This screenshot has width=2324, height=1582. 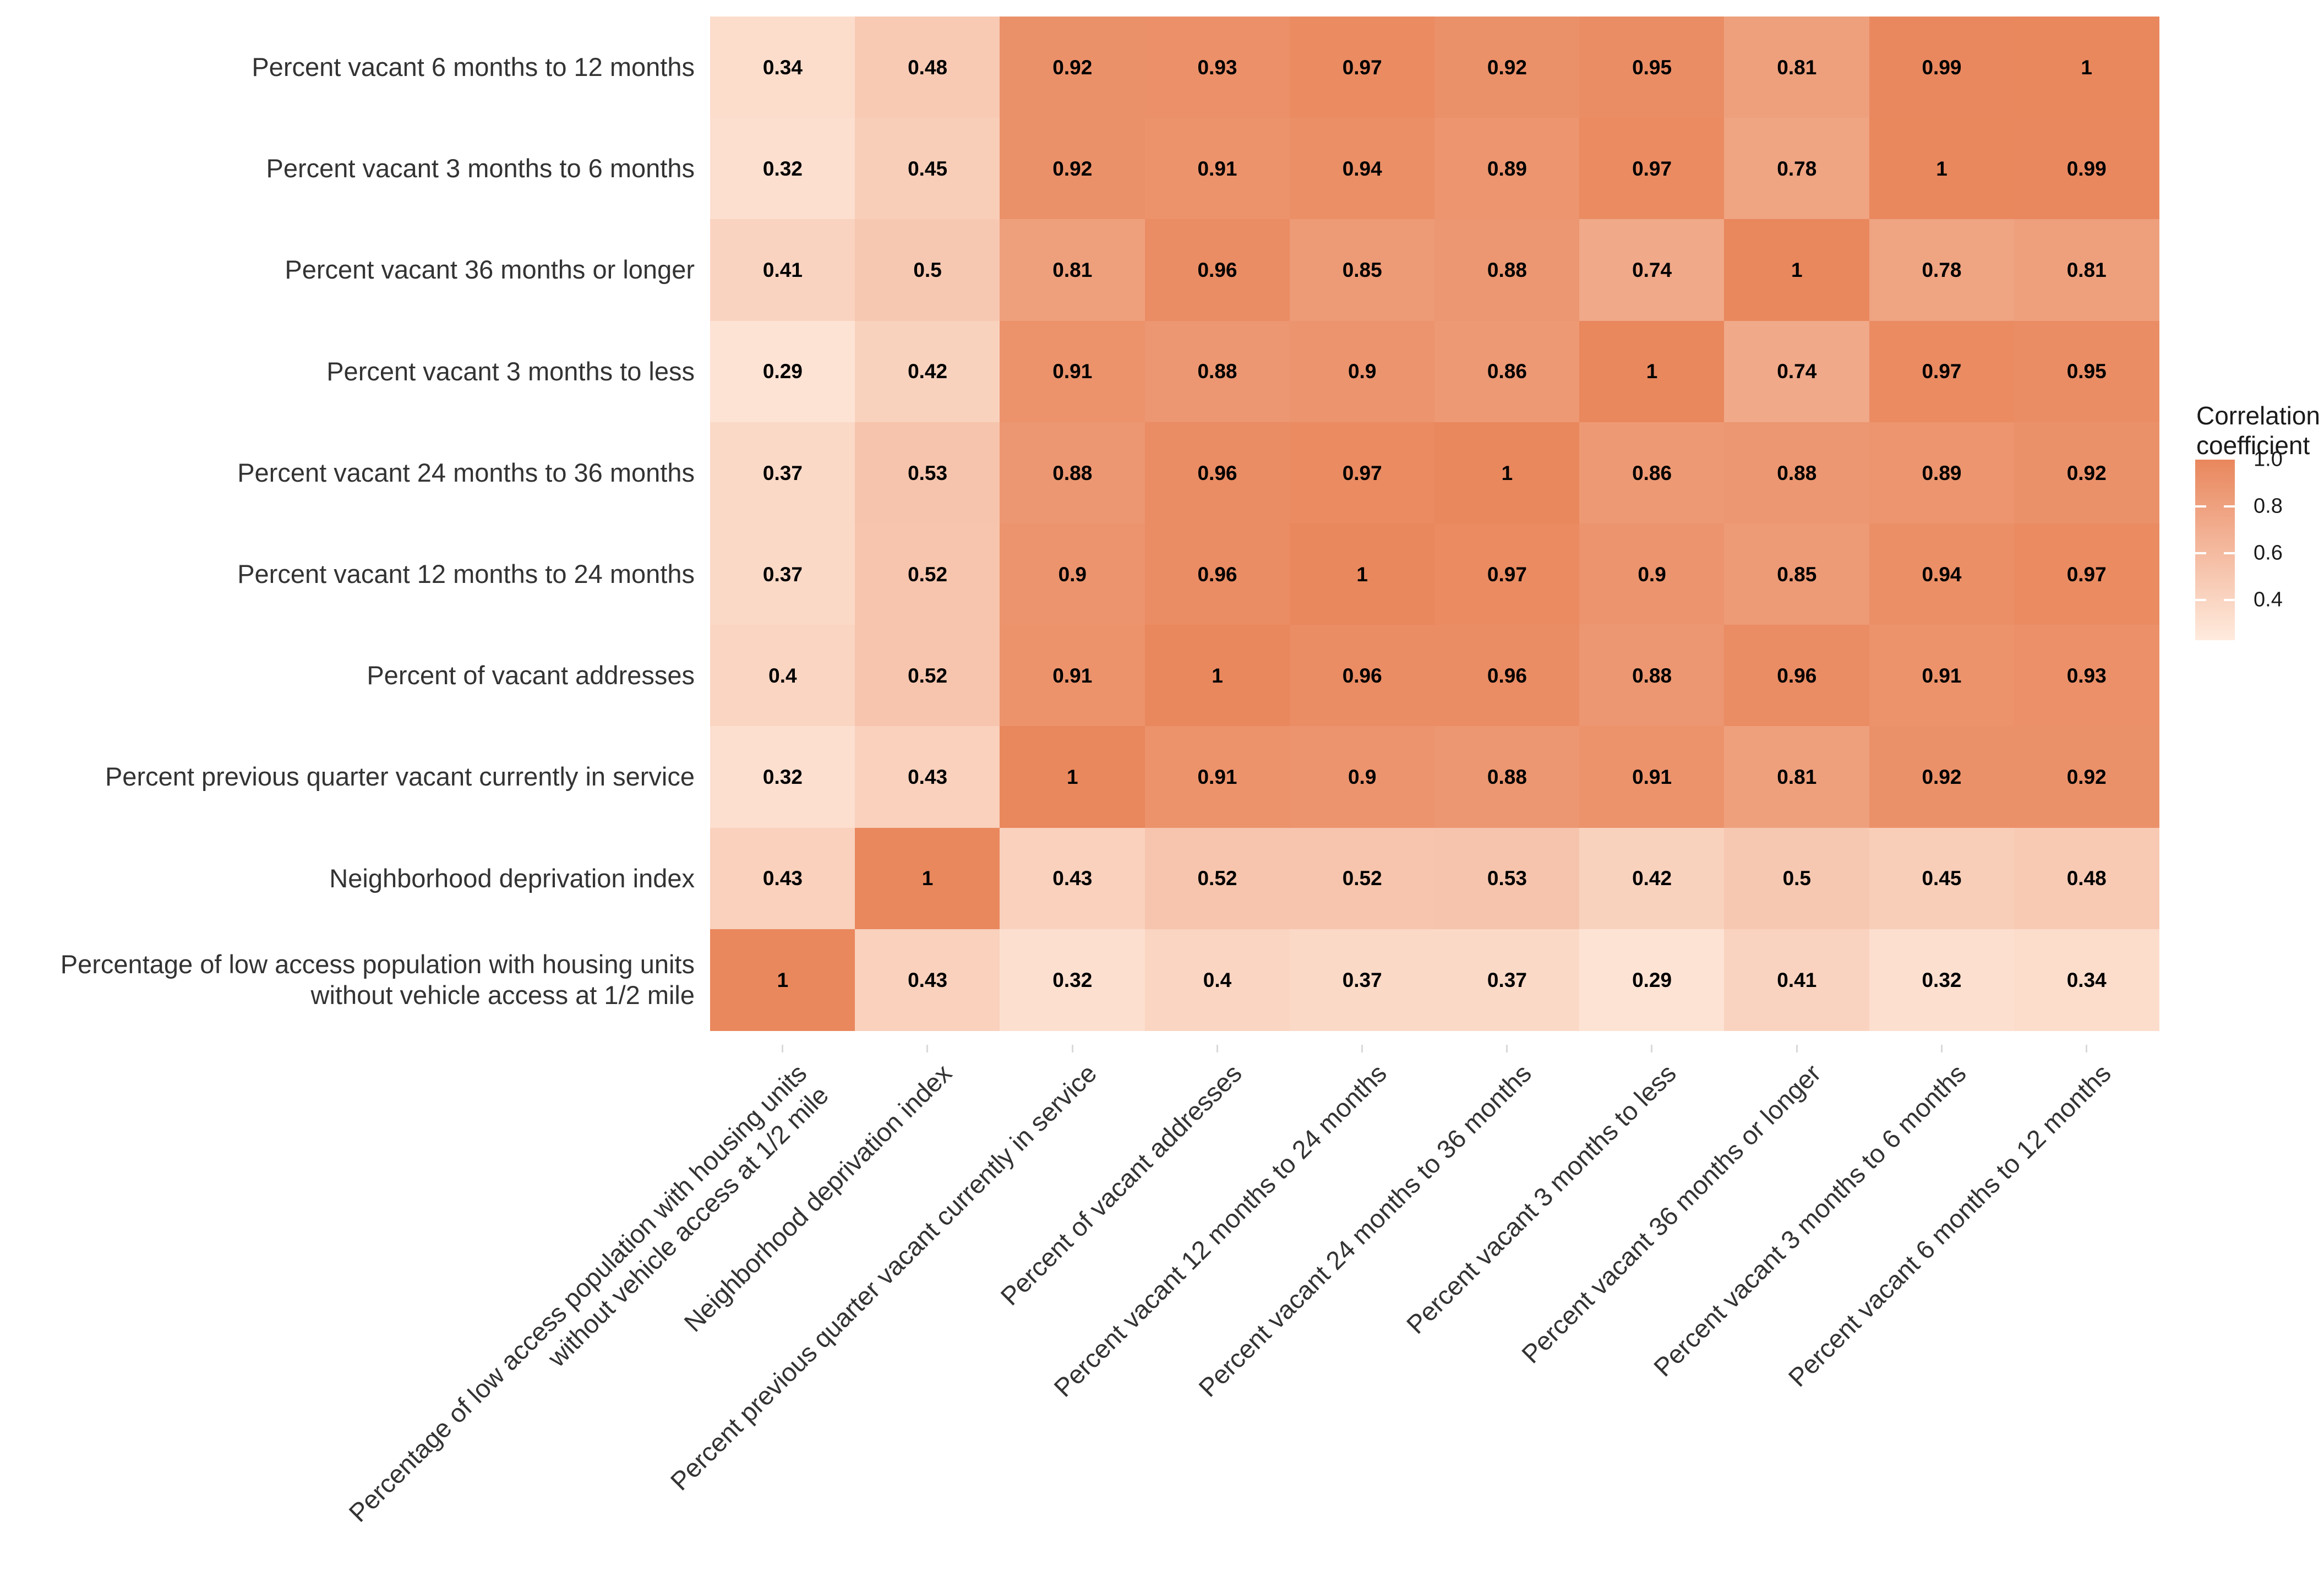 I want to click on y-axis-label: Percent vacant 6 months to 12 months, so click(x=474, y=67).